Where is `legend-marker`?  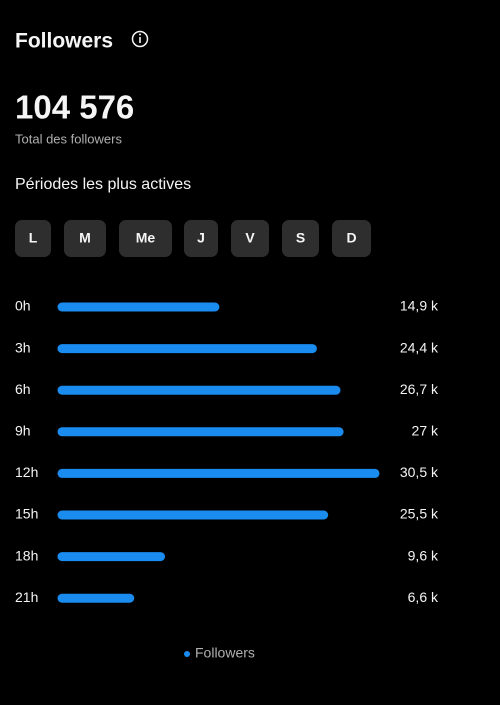 legend-marker is located at coordinates (187, 654).